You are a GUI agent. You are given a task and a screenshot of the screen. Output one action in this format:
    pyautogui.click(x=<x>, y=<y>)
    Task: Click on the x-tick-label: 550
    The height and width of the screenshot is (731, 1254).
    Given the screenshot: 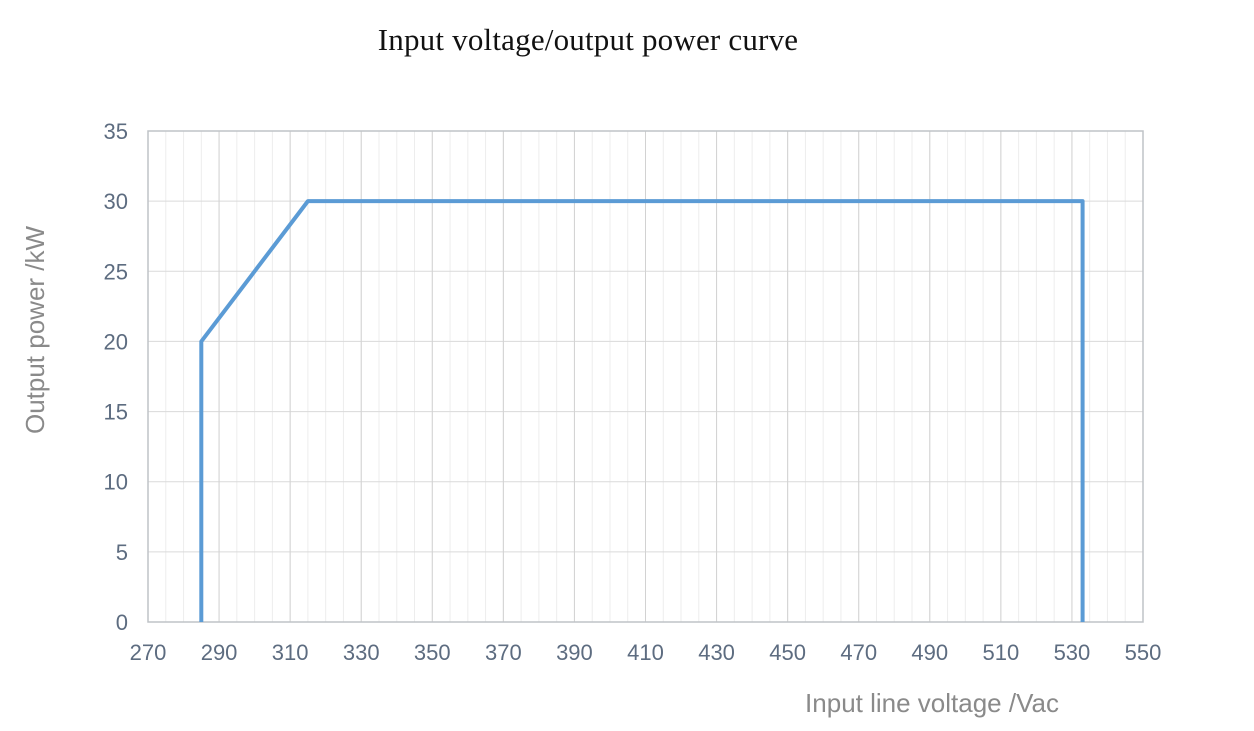 What is the action you would take?
    pyautogui.click(x=1143, y=652)
    